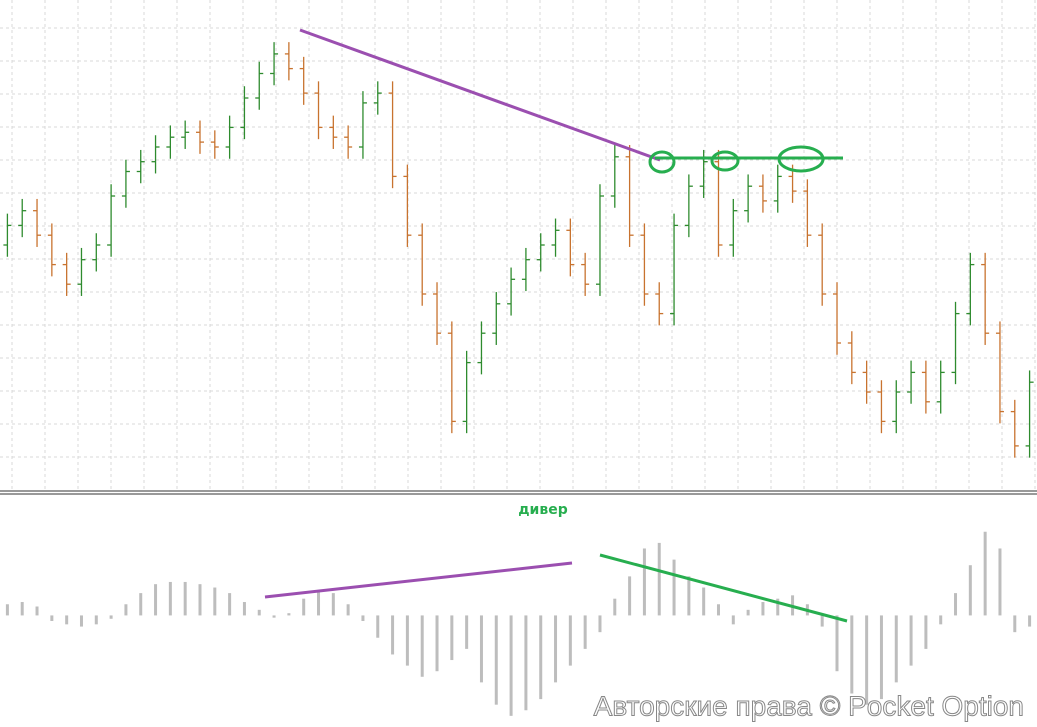 This screenshot has height=727, width=1037. What do you see at coordinates (809, 705) in the screenshot?
I see `watermark: Авторские права © Pocket Option` at bounding box center [809, 705].